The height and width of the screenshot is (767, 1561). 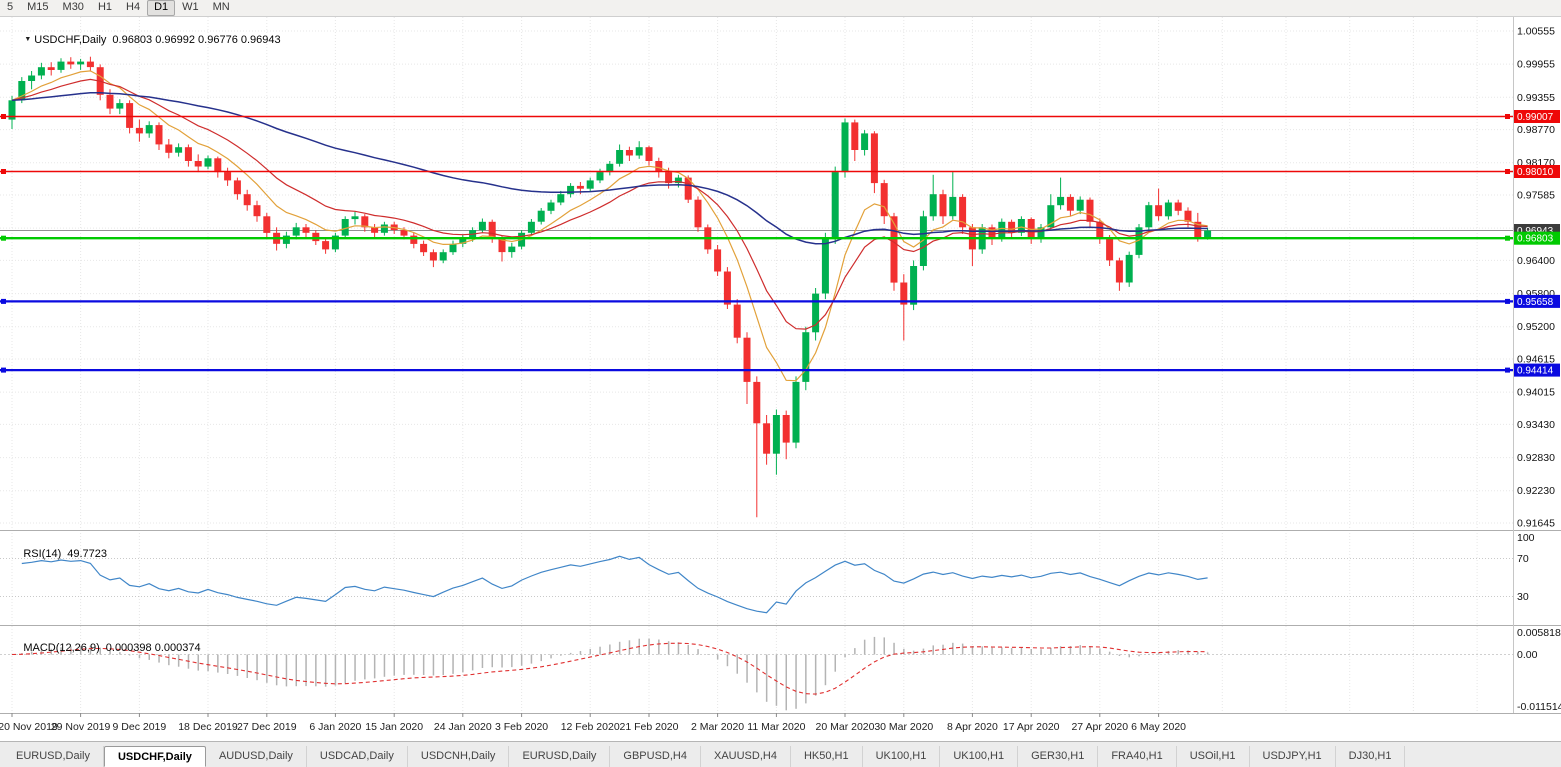 I want to click on svg-text: 20 Mar 2020, so click(x=845, y=727).